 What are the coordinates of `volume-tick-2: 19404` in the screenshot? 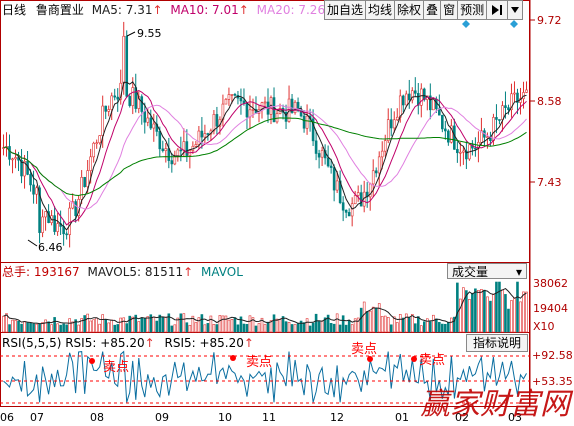 It's located at (550, 308).